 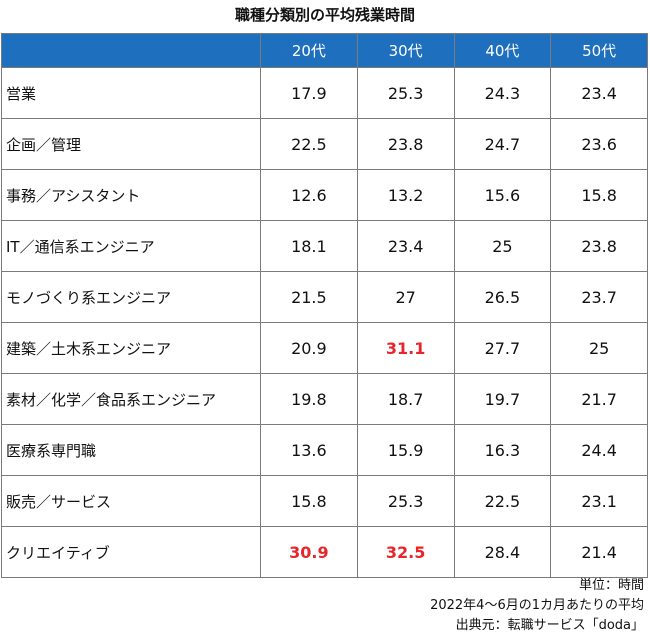 What do you see at coordinates (599, 144) in the screenshot?
I see `value-cell: 23.6` at bounding box center [599, 144].